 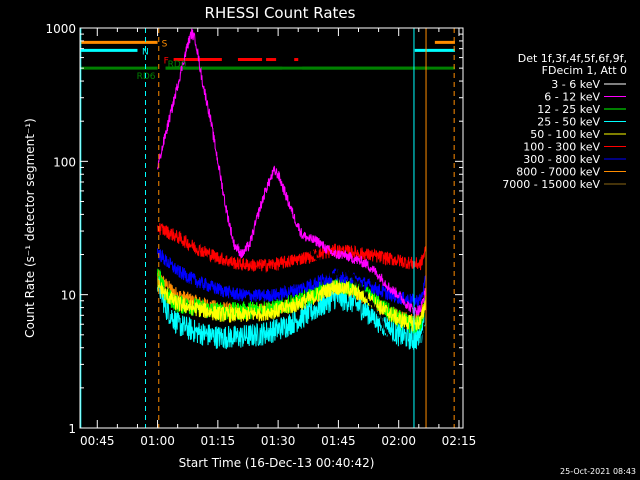 I want to click on legend-entry-label: 100 - 300 keV, so click(x=561, y=147).